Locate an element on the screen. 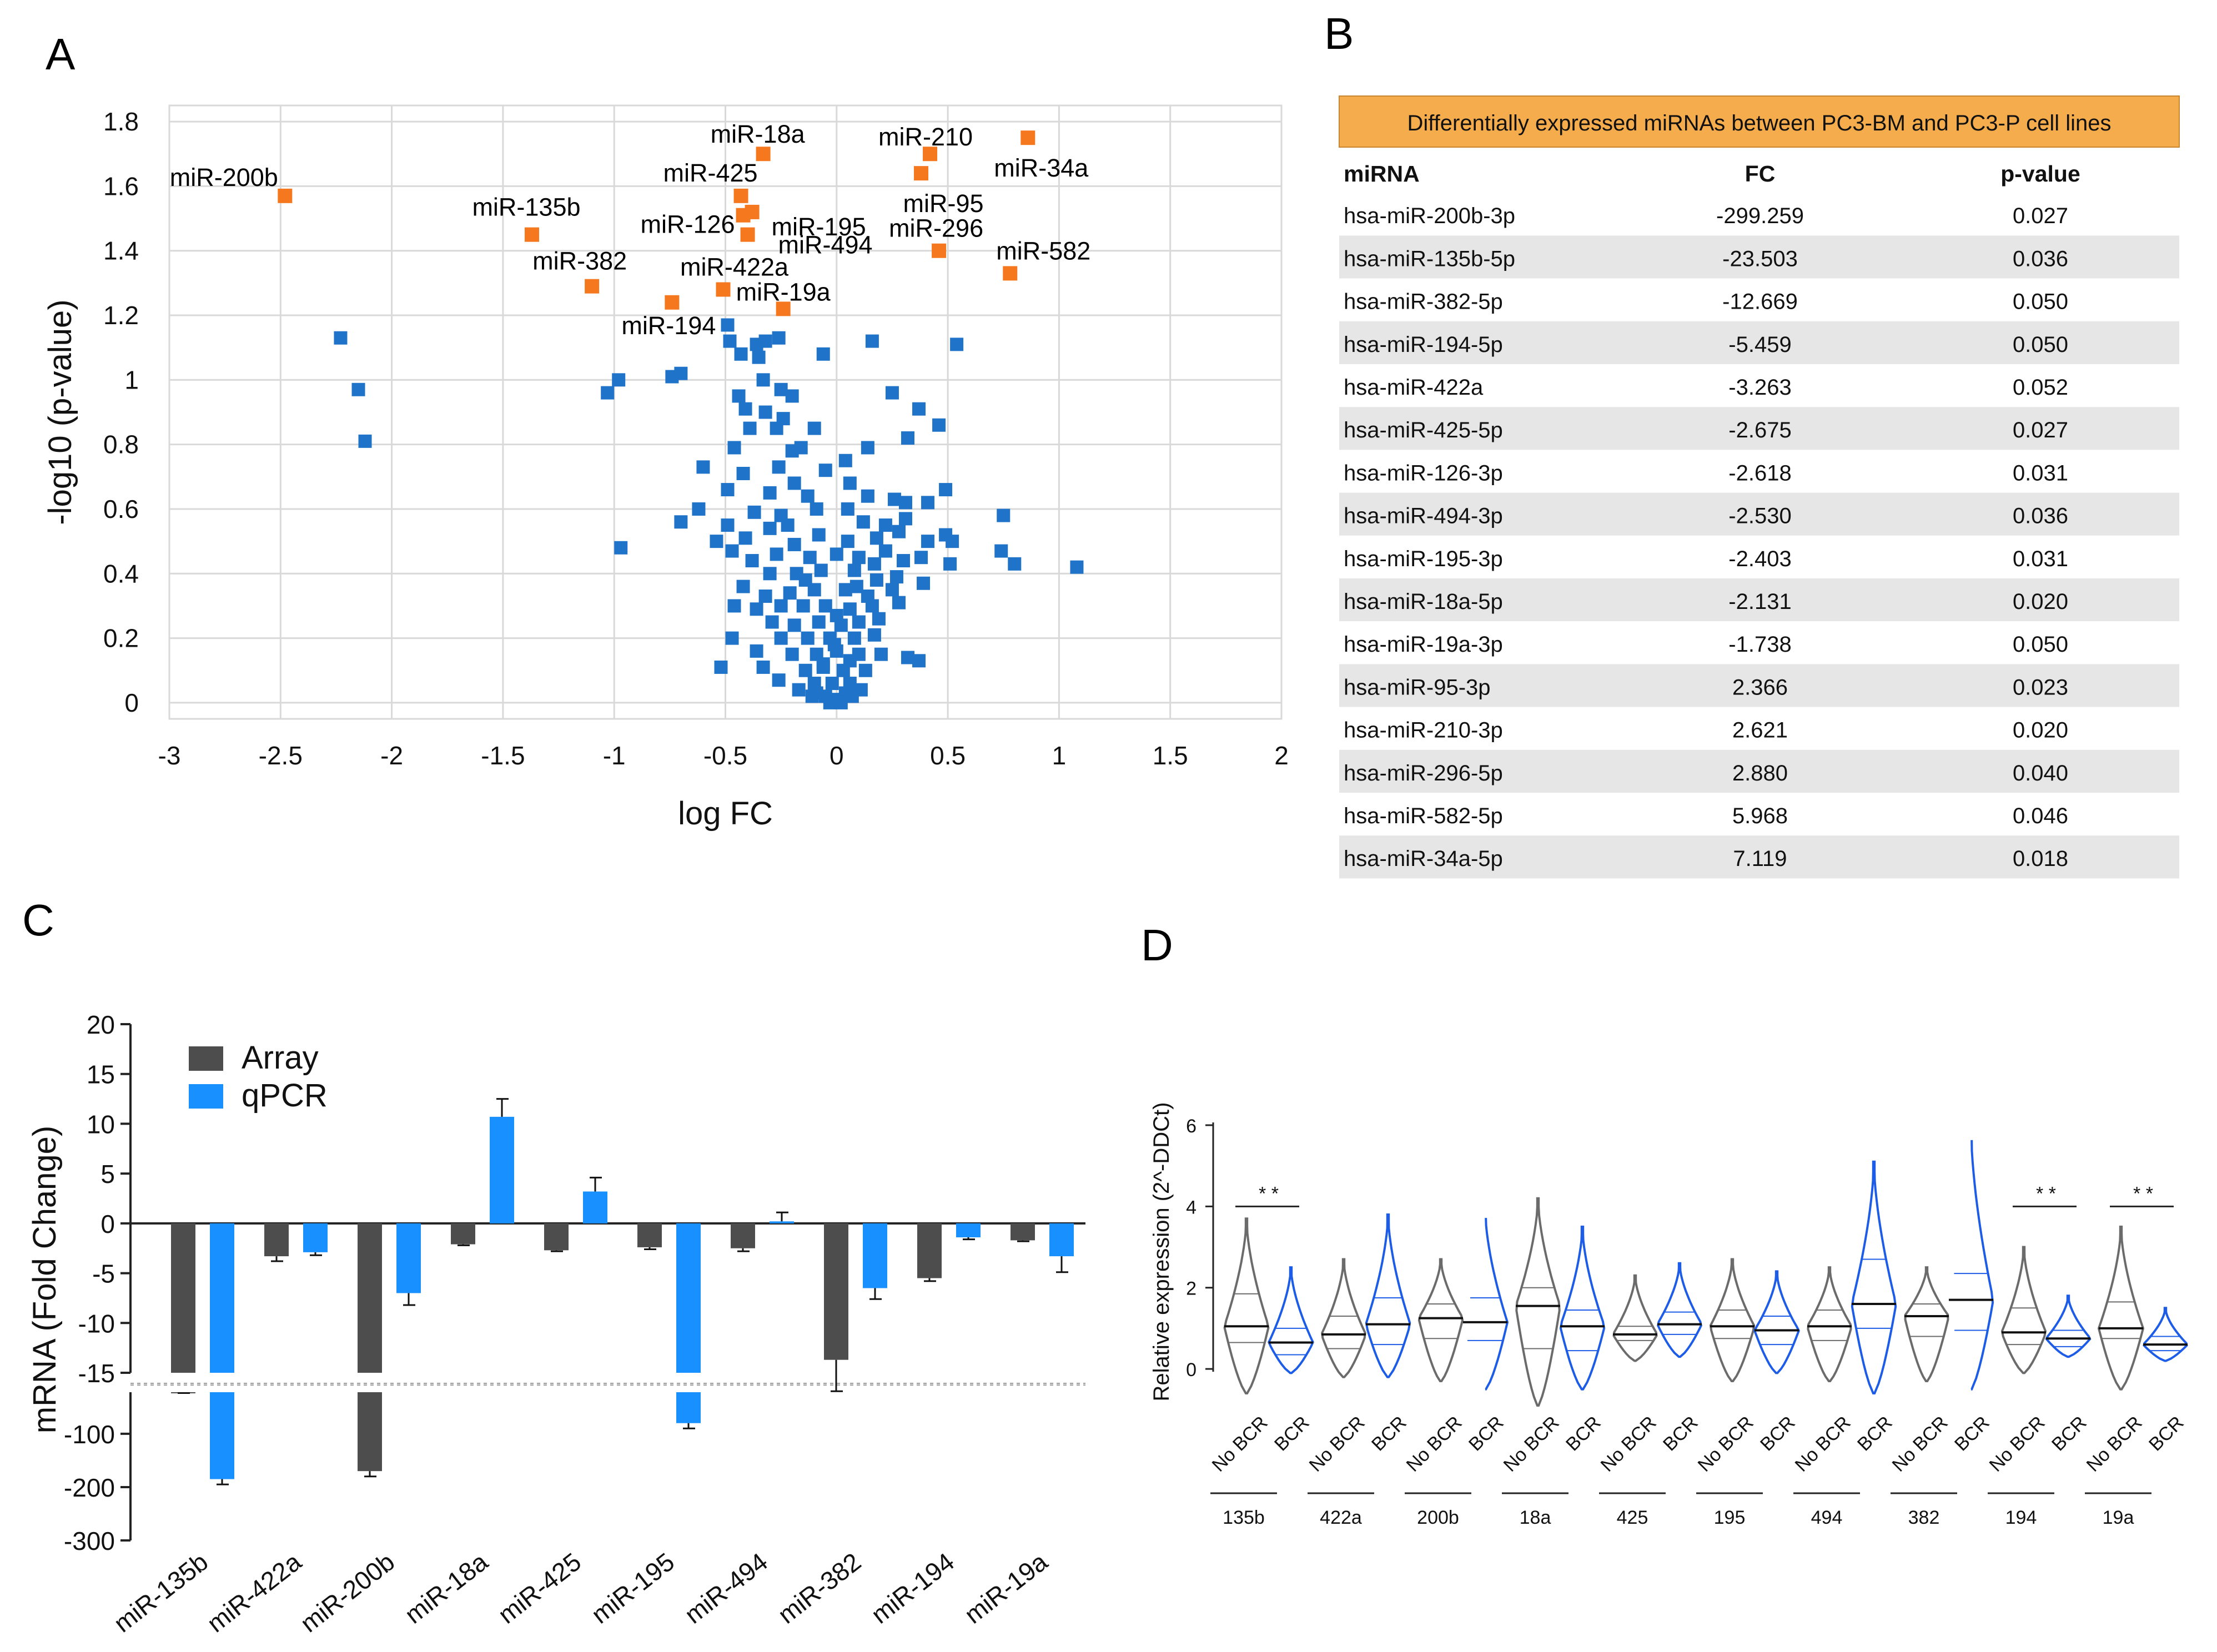 This screenshot has width=2217, height=1652. volcano-y-tick: 0 is located at coordinates (131, 702).